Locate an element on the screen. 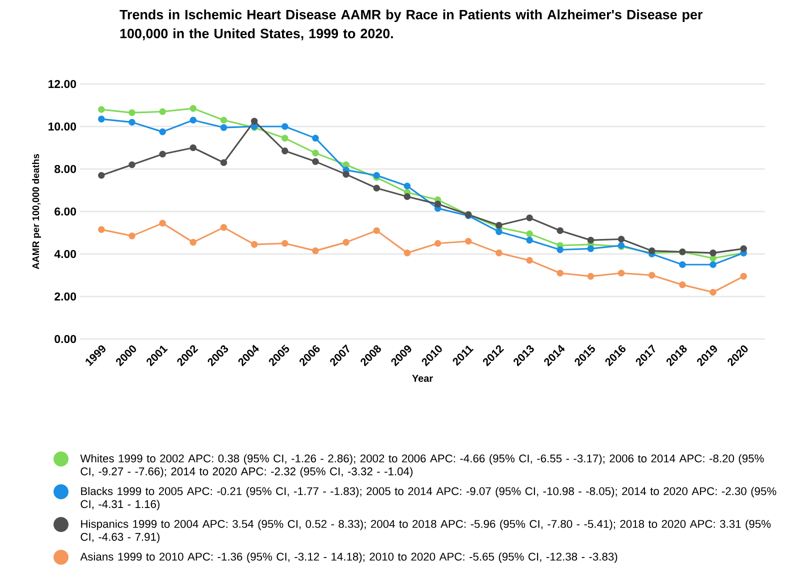 This screenshot has height=576, width=789. y-tick-label: 6.00 is located at coordinates (65, 211).